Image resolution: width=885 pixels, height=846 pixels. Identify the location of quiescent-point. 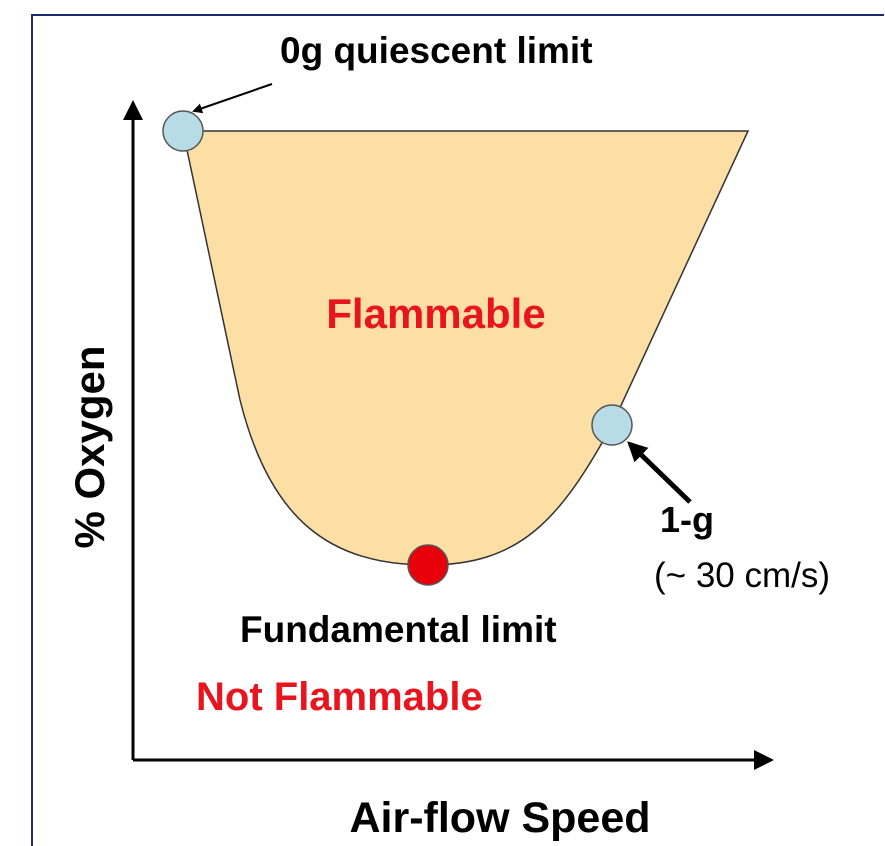
(183, 131).